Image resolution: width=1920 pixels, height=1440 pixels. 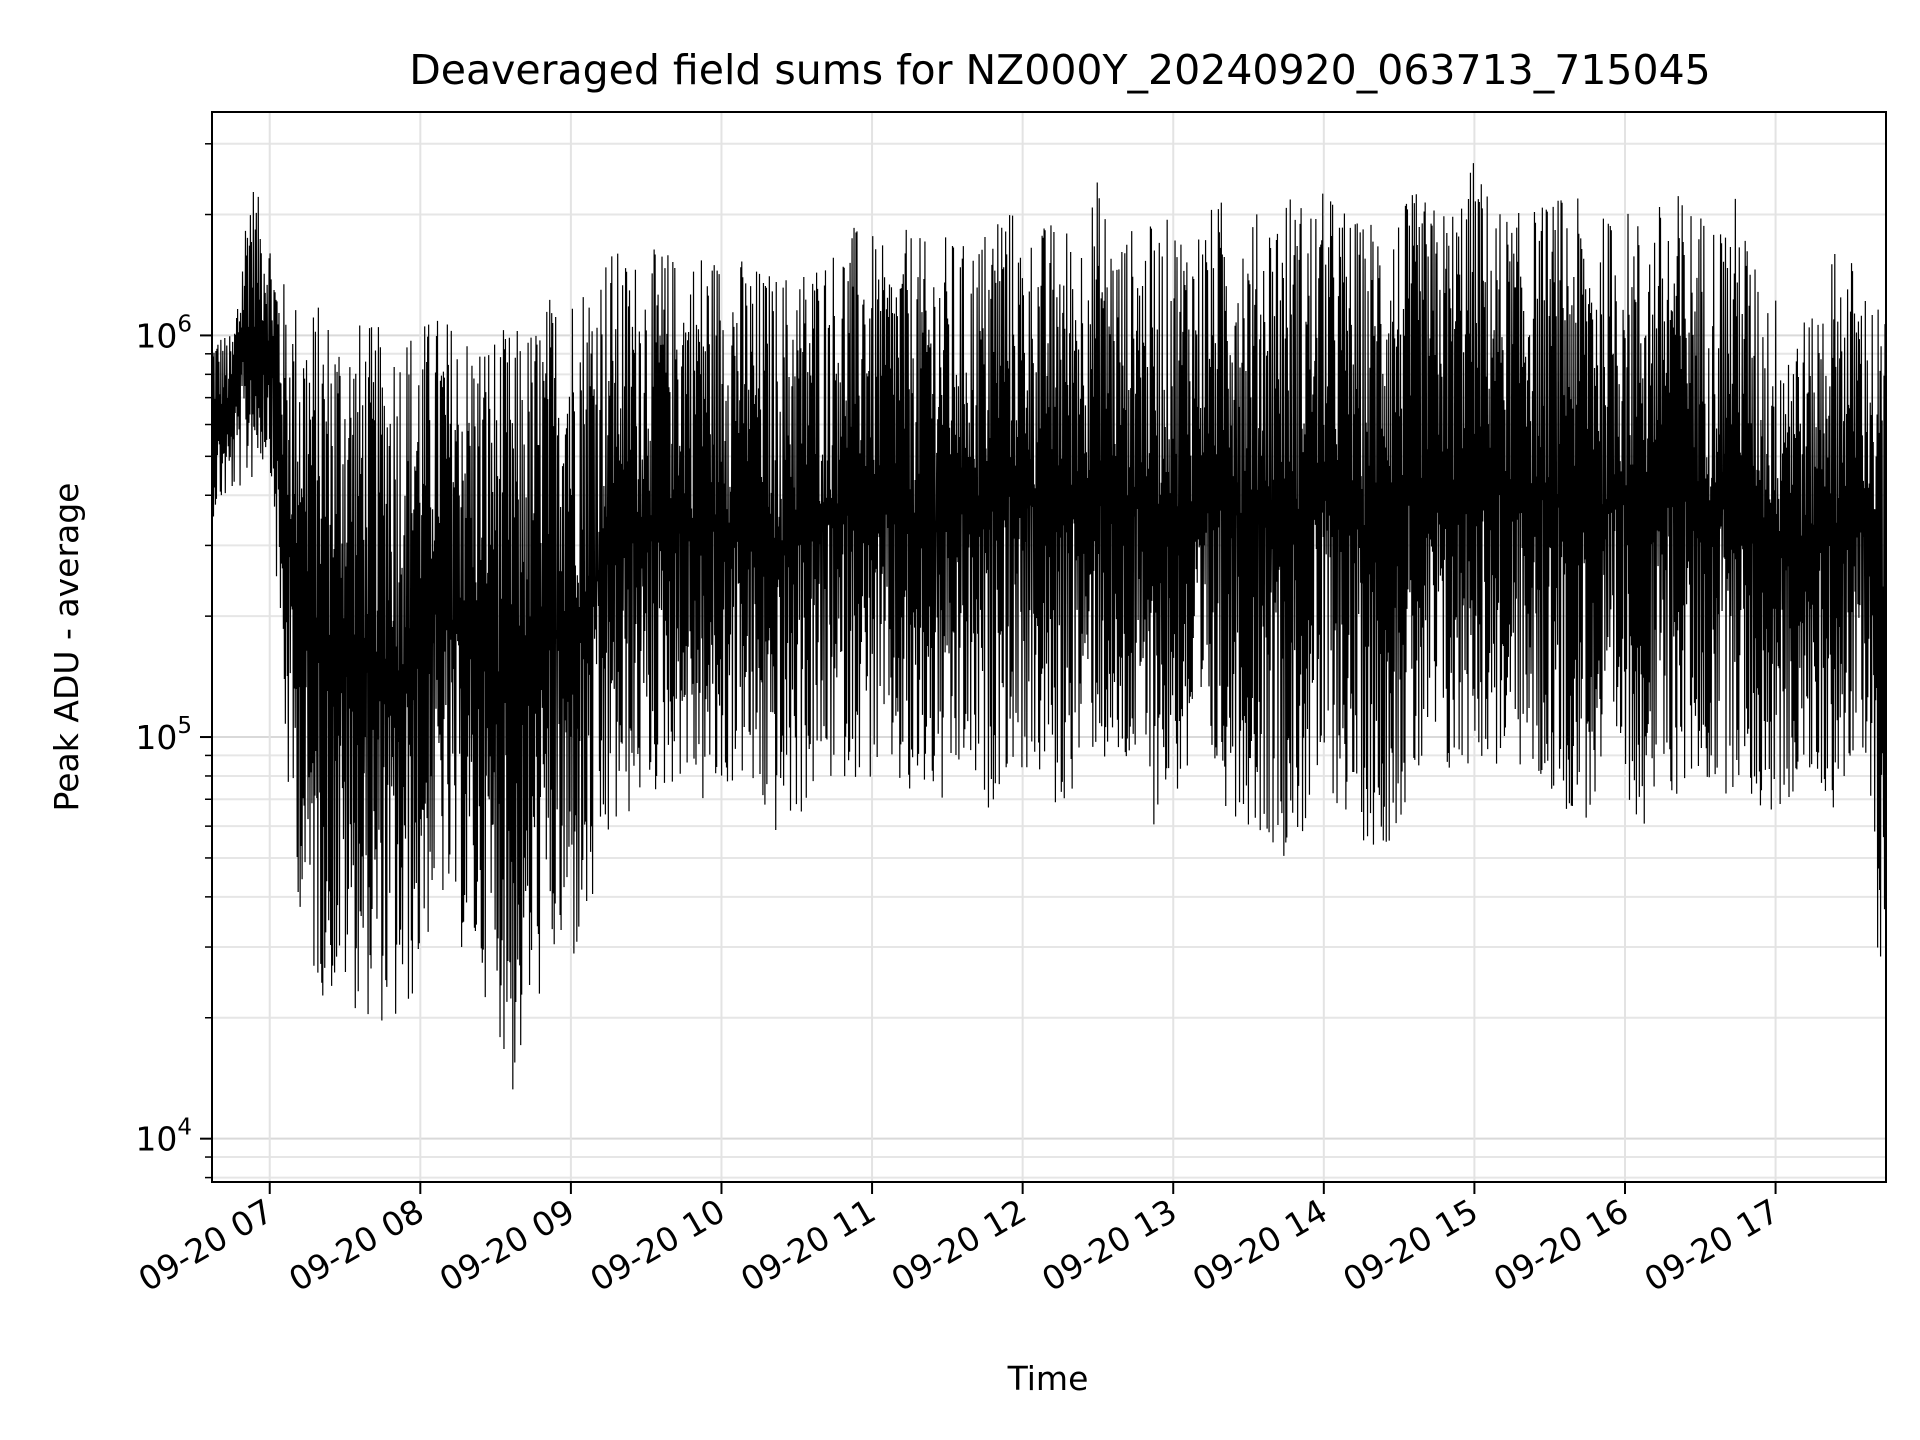 What do you see at coordinates (184, 1128) in the screenshot?
I see `y-tick-exponent: 4` at bounding box center [184, 1128].